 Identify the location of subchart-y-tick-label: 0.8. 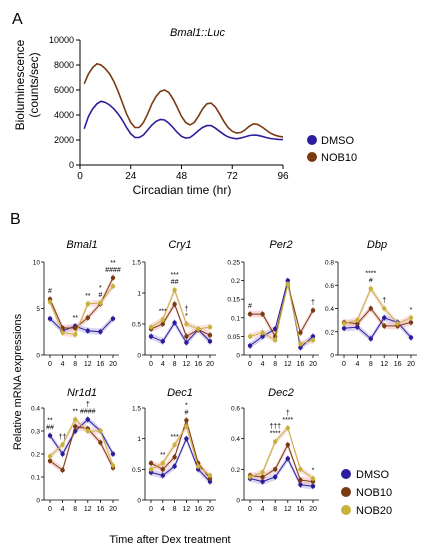
(329, 263).